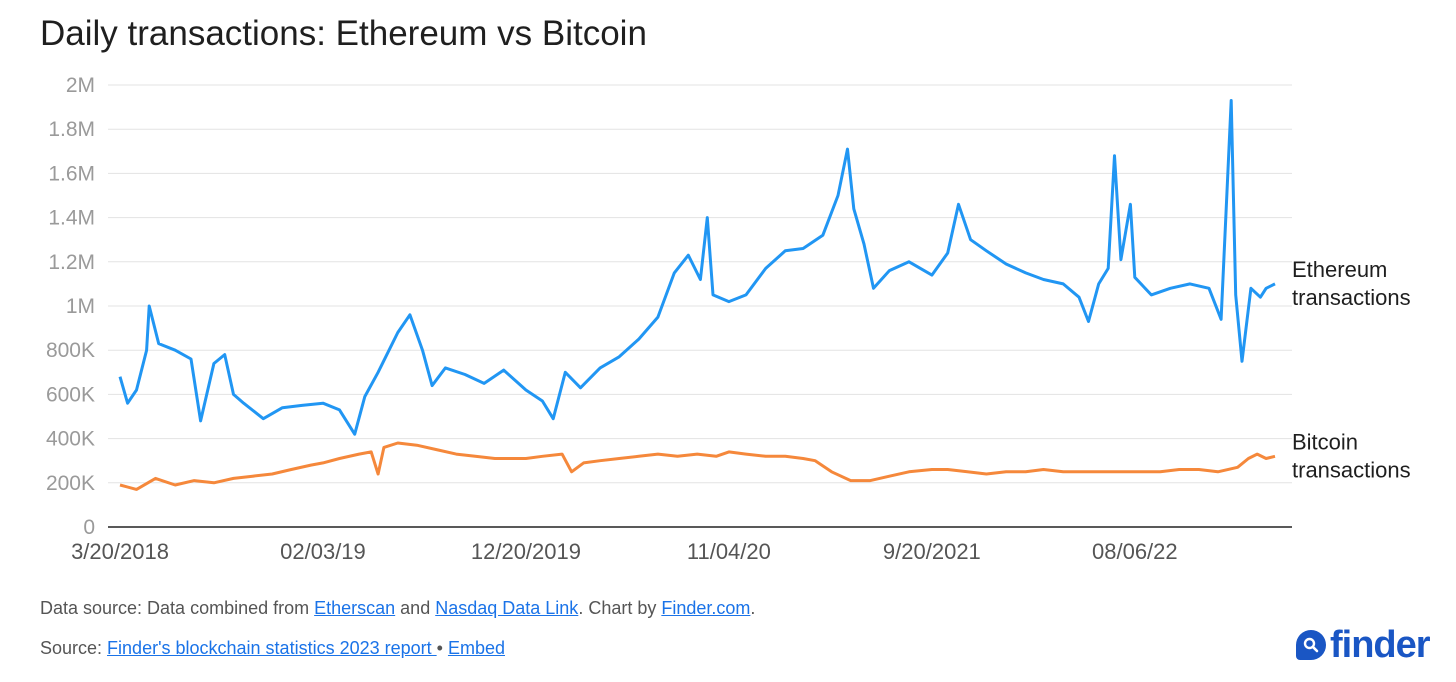 Image resolution: width=1456 pixels, height=682 pixels. Describe the element at coordinates (526, 551) in the screenshot. I see `x-tick-label: 12/20/2019` at that location.